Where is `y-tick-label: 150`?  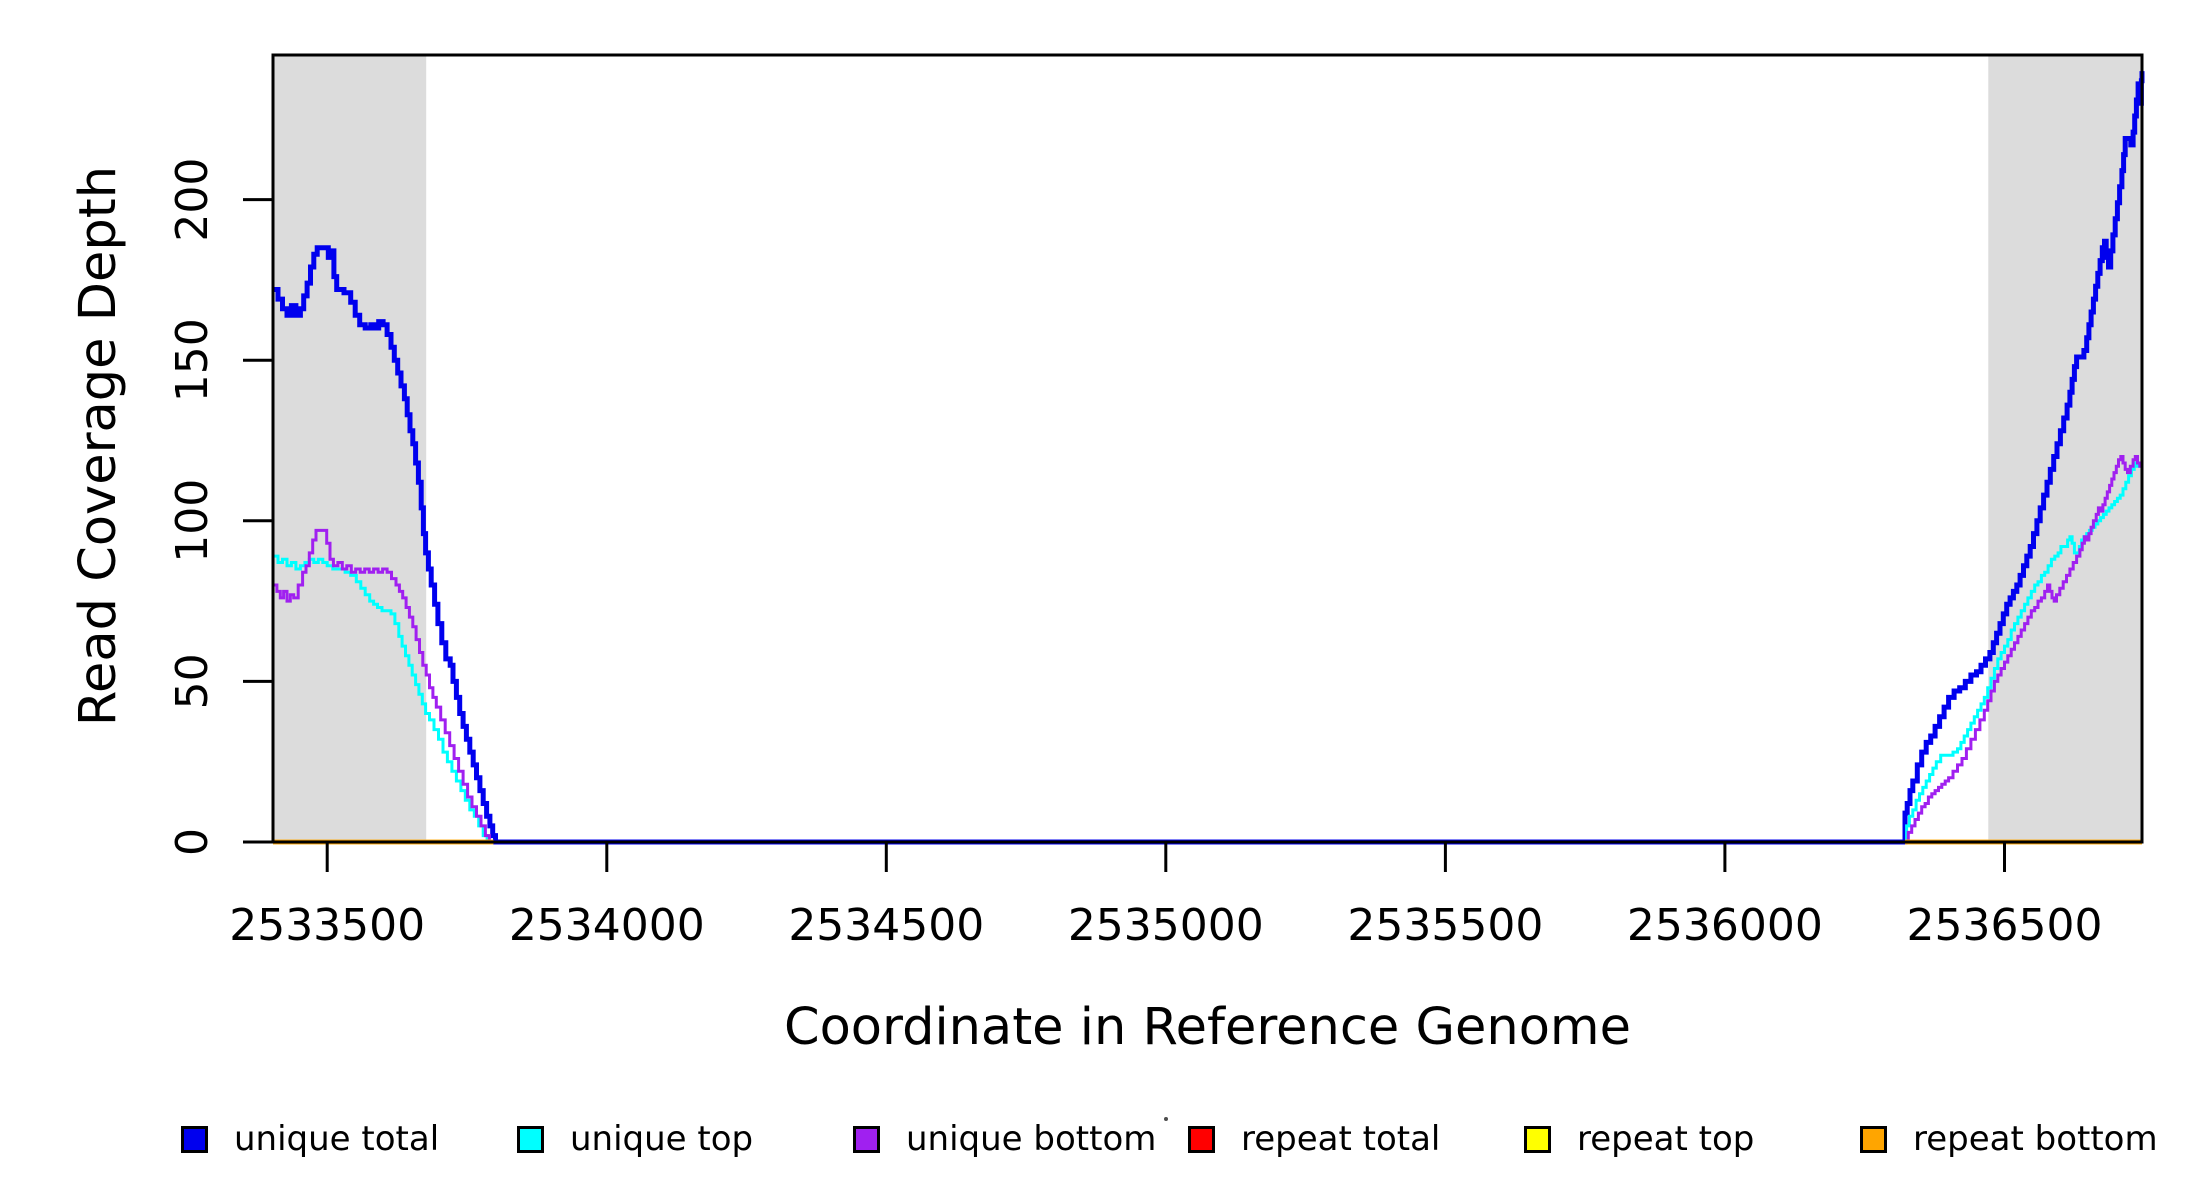
y-tick-label: 150 is located at coordinates (192, 360).